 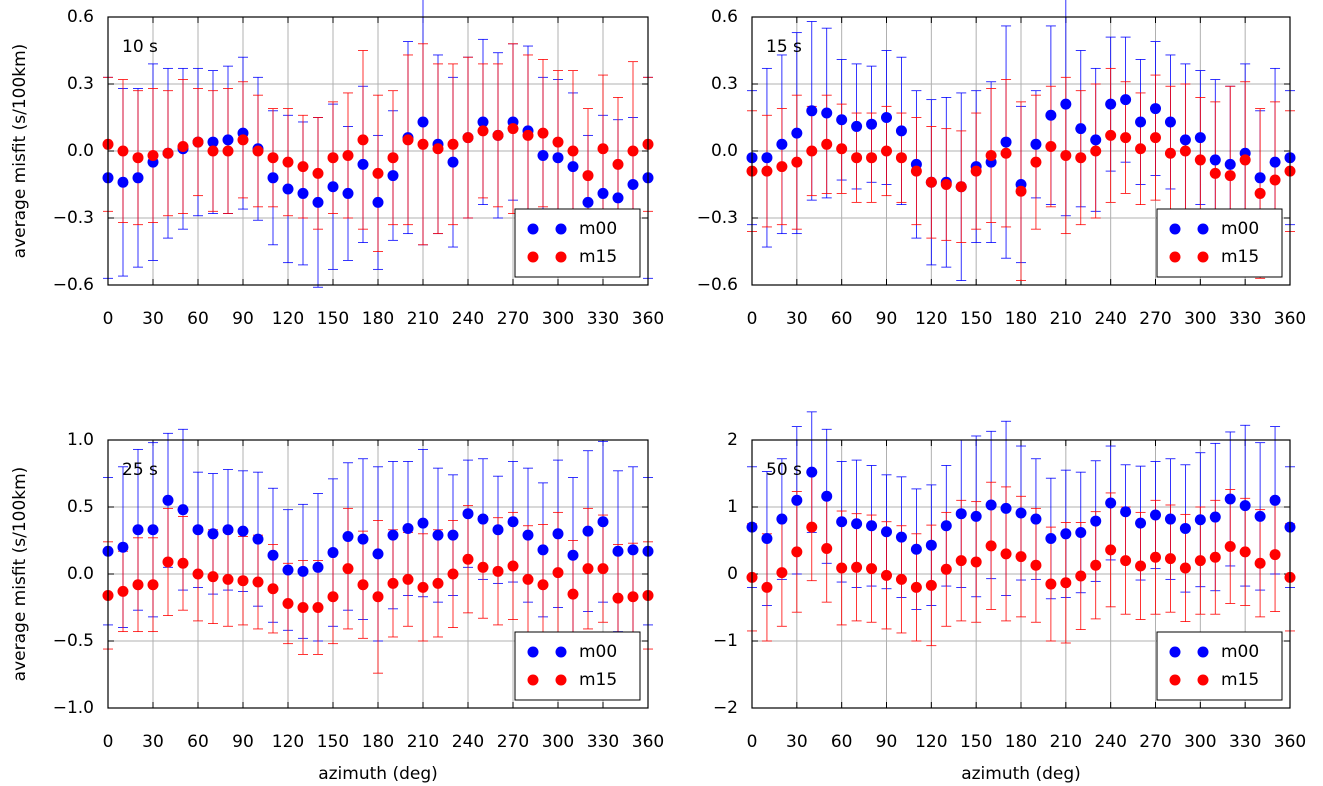 What do you see at coordinates (1240, 680) in the screenshot?
I see `legend-label: m15` at bounding box center [1240, 680].